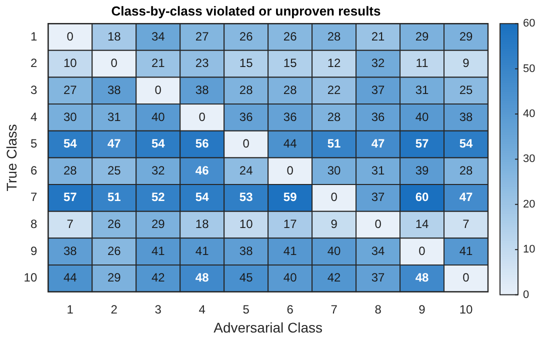 Image resolution: width=560 pixels, height=337 pixels. What do you see at coordinates (334, 89) in the screenshot?
I see `data-label: 22` at bounding box center [334, 89].